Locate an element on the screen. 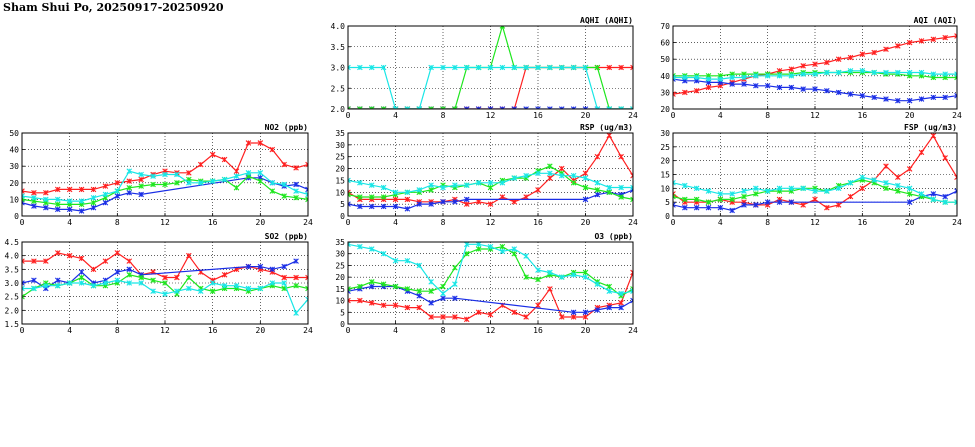 This screenshot has height=447, width=975. y-tick-label: 30 is located at coordinates (14, 166).